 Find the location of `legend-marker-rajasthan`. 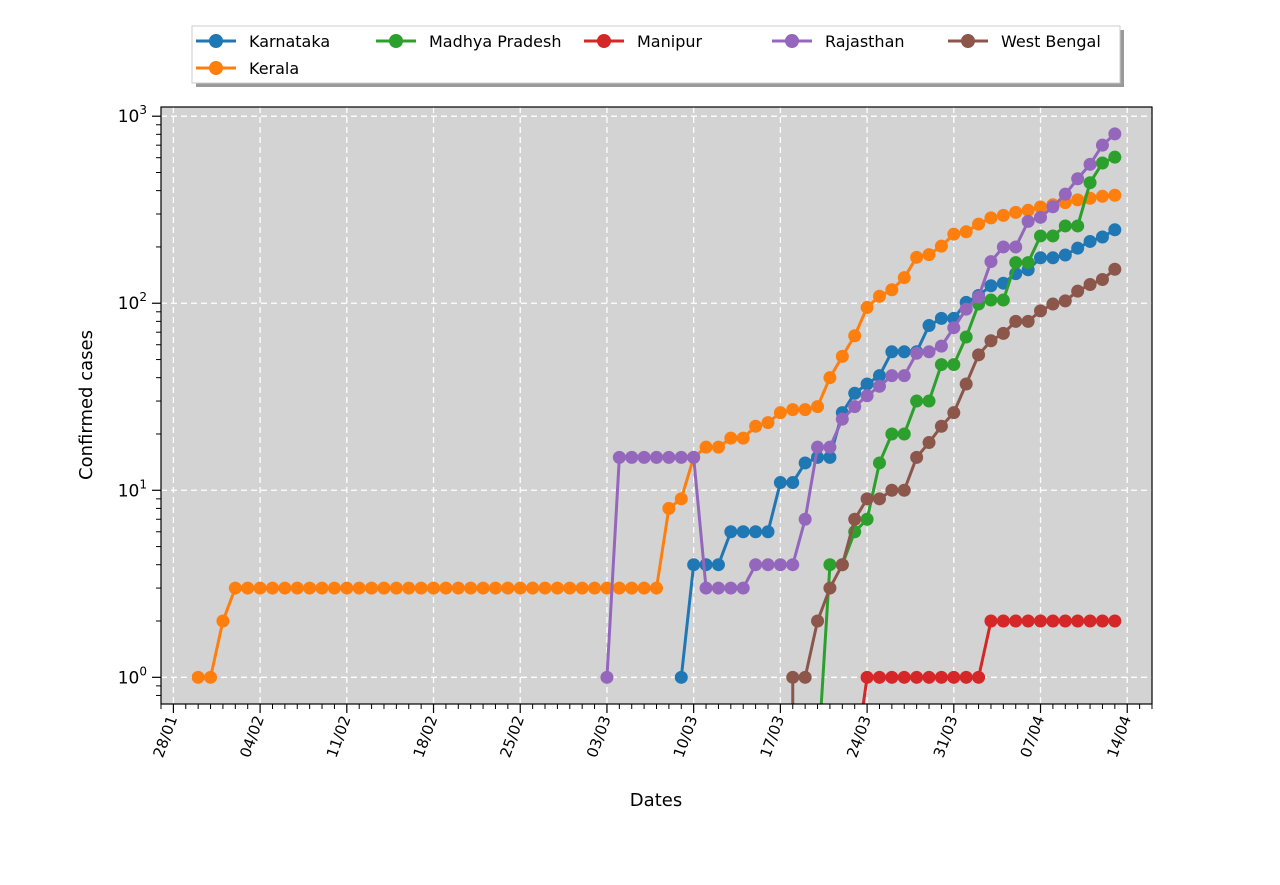

legend-marker-rajasthan is located at coordinates (792, 41).